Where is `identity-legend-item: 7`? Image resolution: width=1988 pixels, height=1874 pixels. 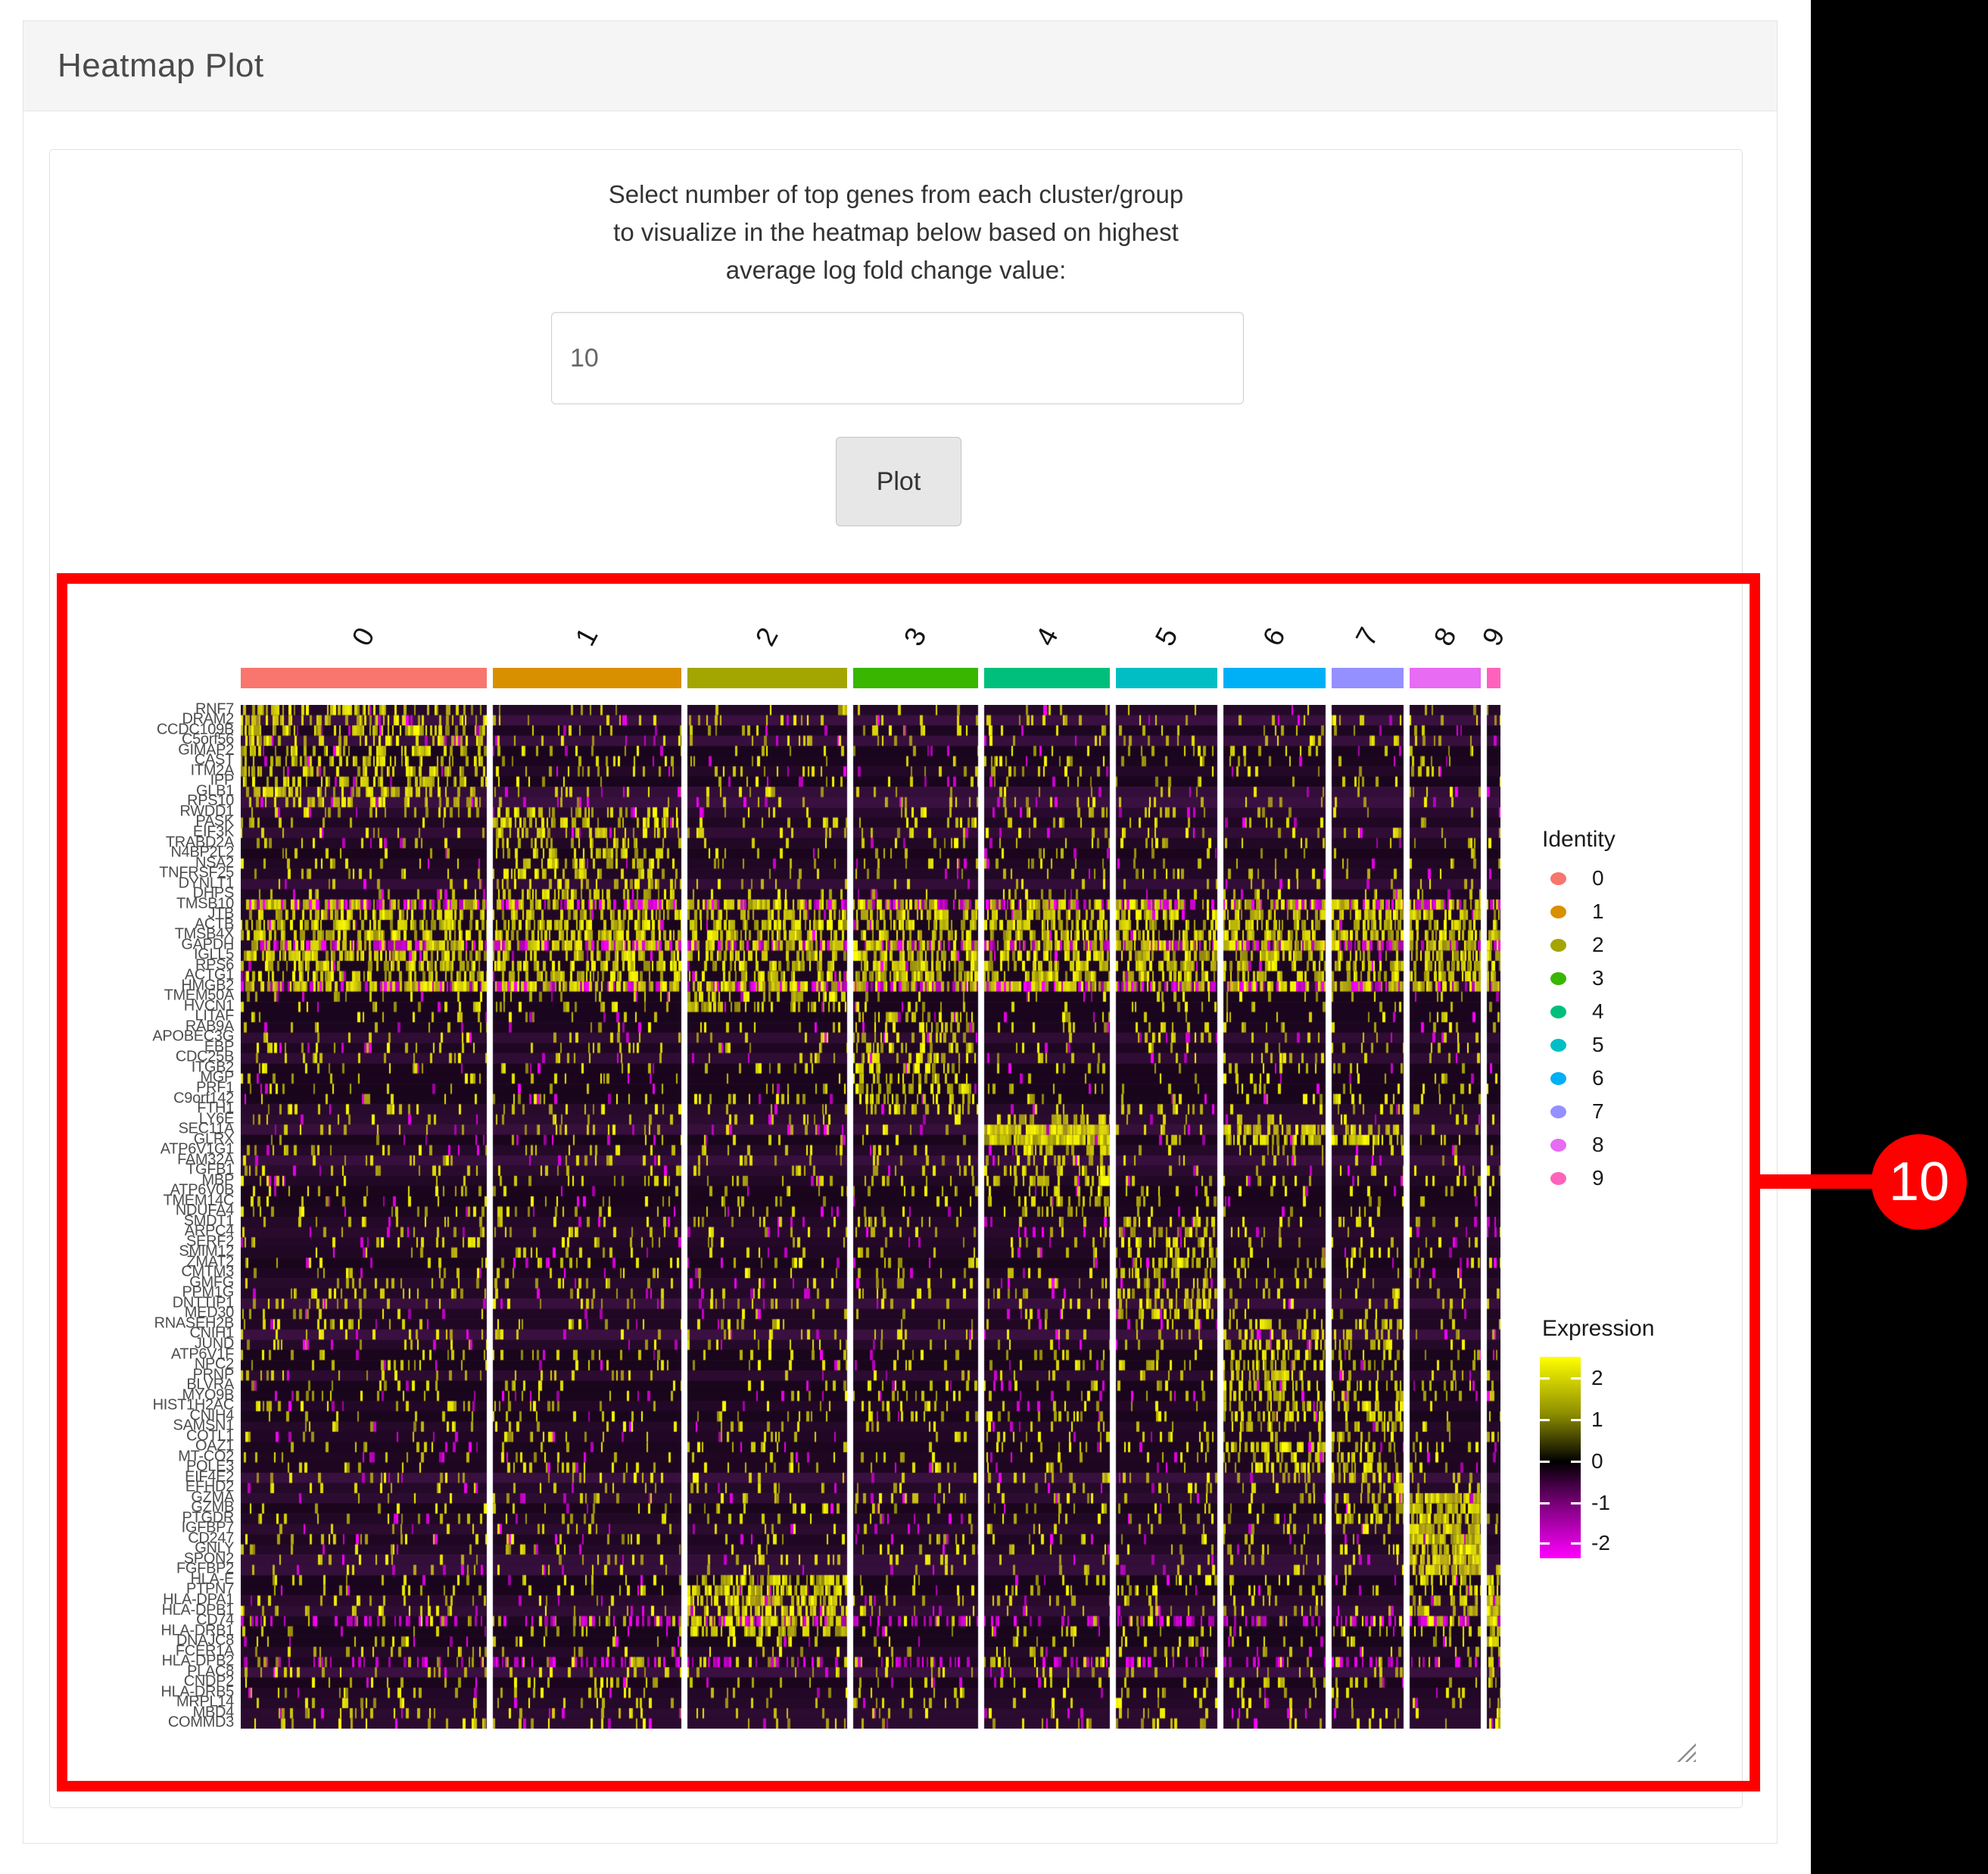 identity-legend-item: 7 is located at coordinates (1613, 1111).